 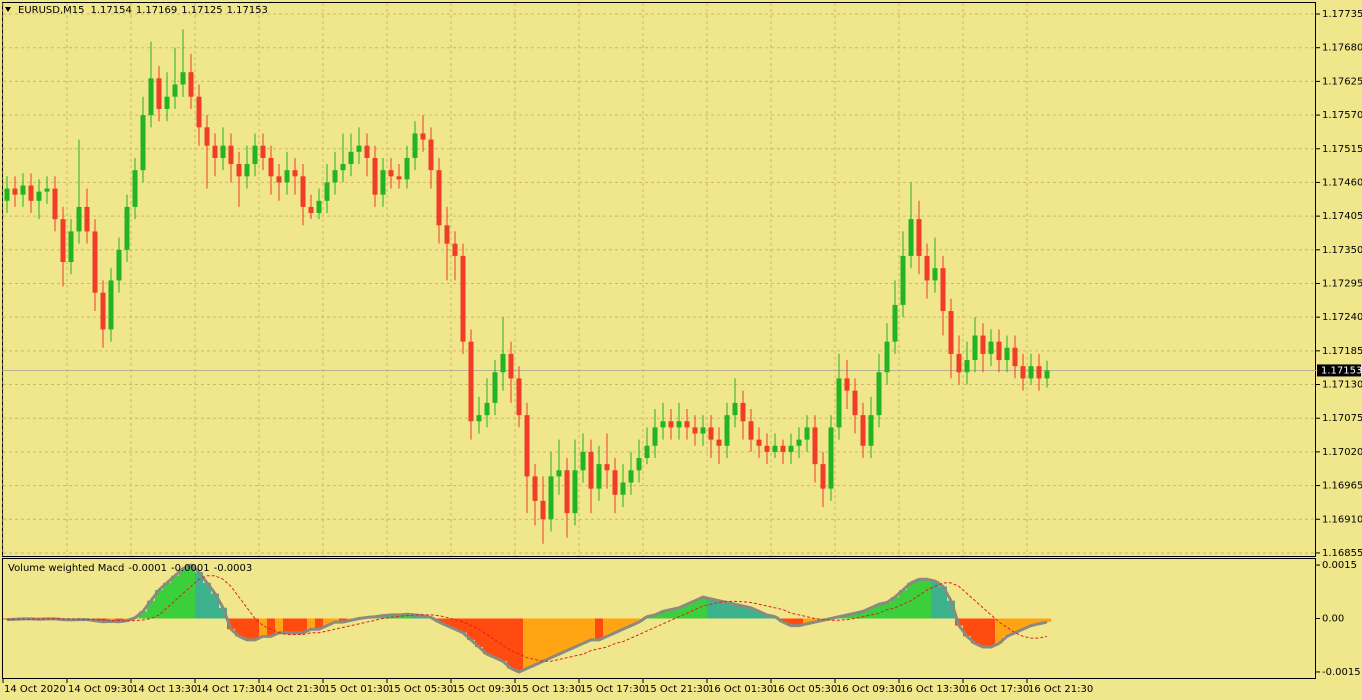 What do you see at coordinates (247, 10) in the screenshot?
I see `readout-close: 1.17153` at bounding box center [247, 10].